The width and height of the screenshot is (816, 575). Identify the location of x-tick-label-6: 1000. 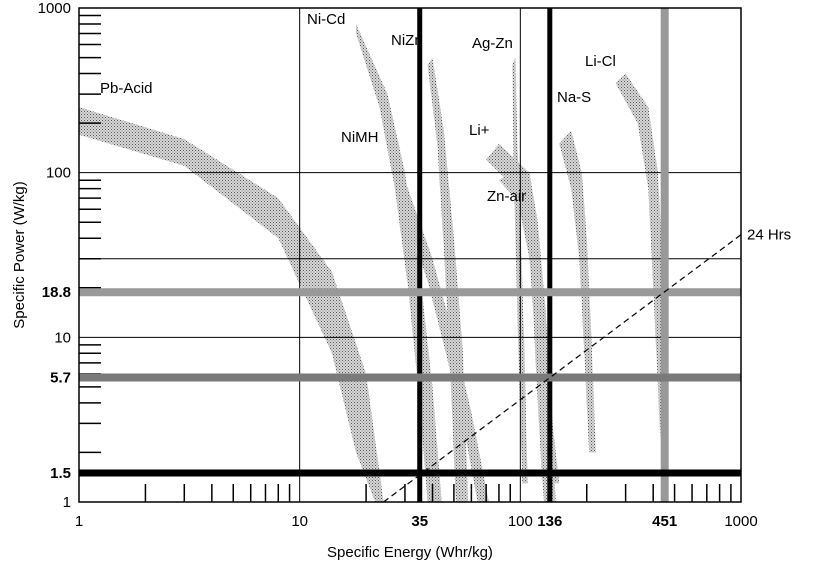
(740, 521).